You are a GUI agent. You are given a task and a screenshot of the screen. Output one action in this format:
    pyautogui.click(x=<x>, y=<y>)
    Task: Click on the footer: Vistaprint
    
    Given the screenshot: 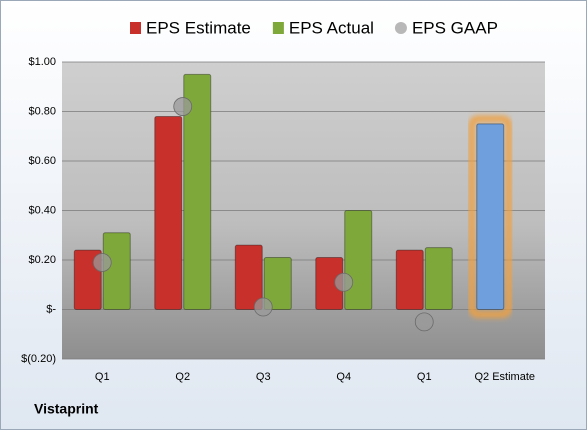 What is the action you would take?
    pyautogui.click(x=66, y=409)
    